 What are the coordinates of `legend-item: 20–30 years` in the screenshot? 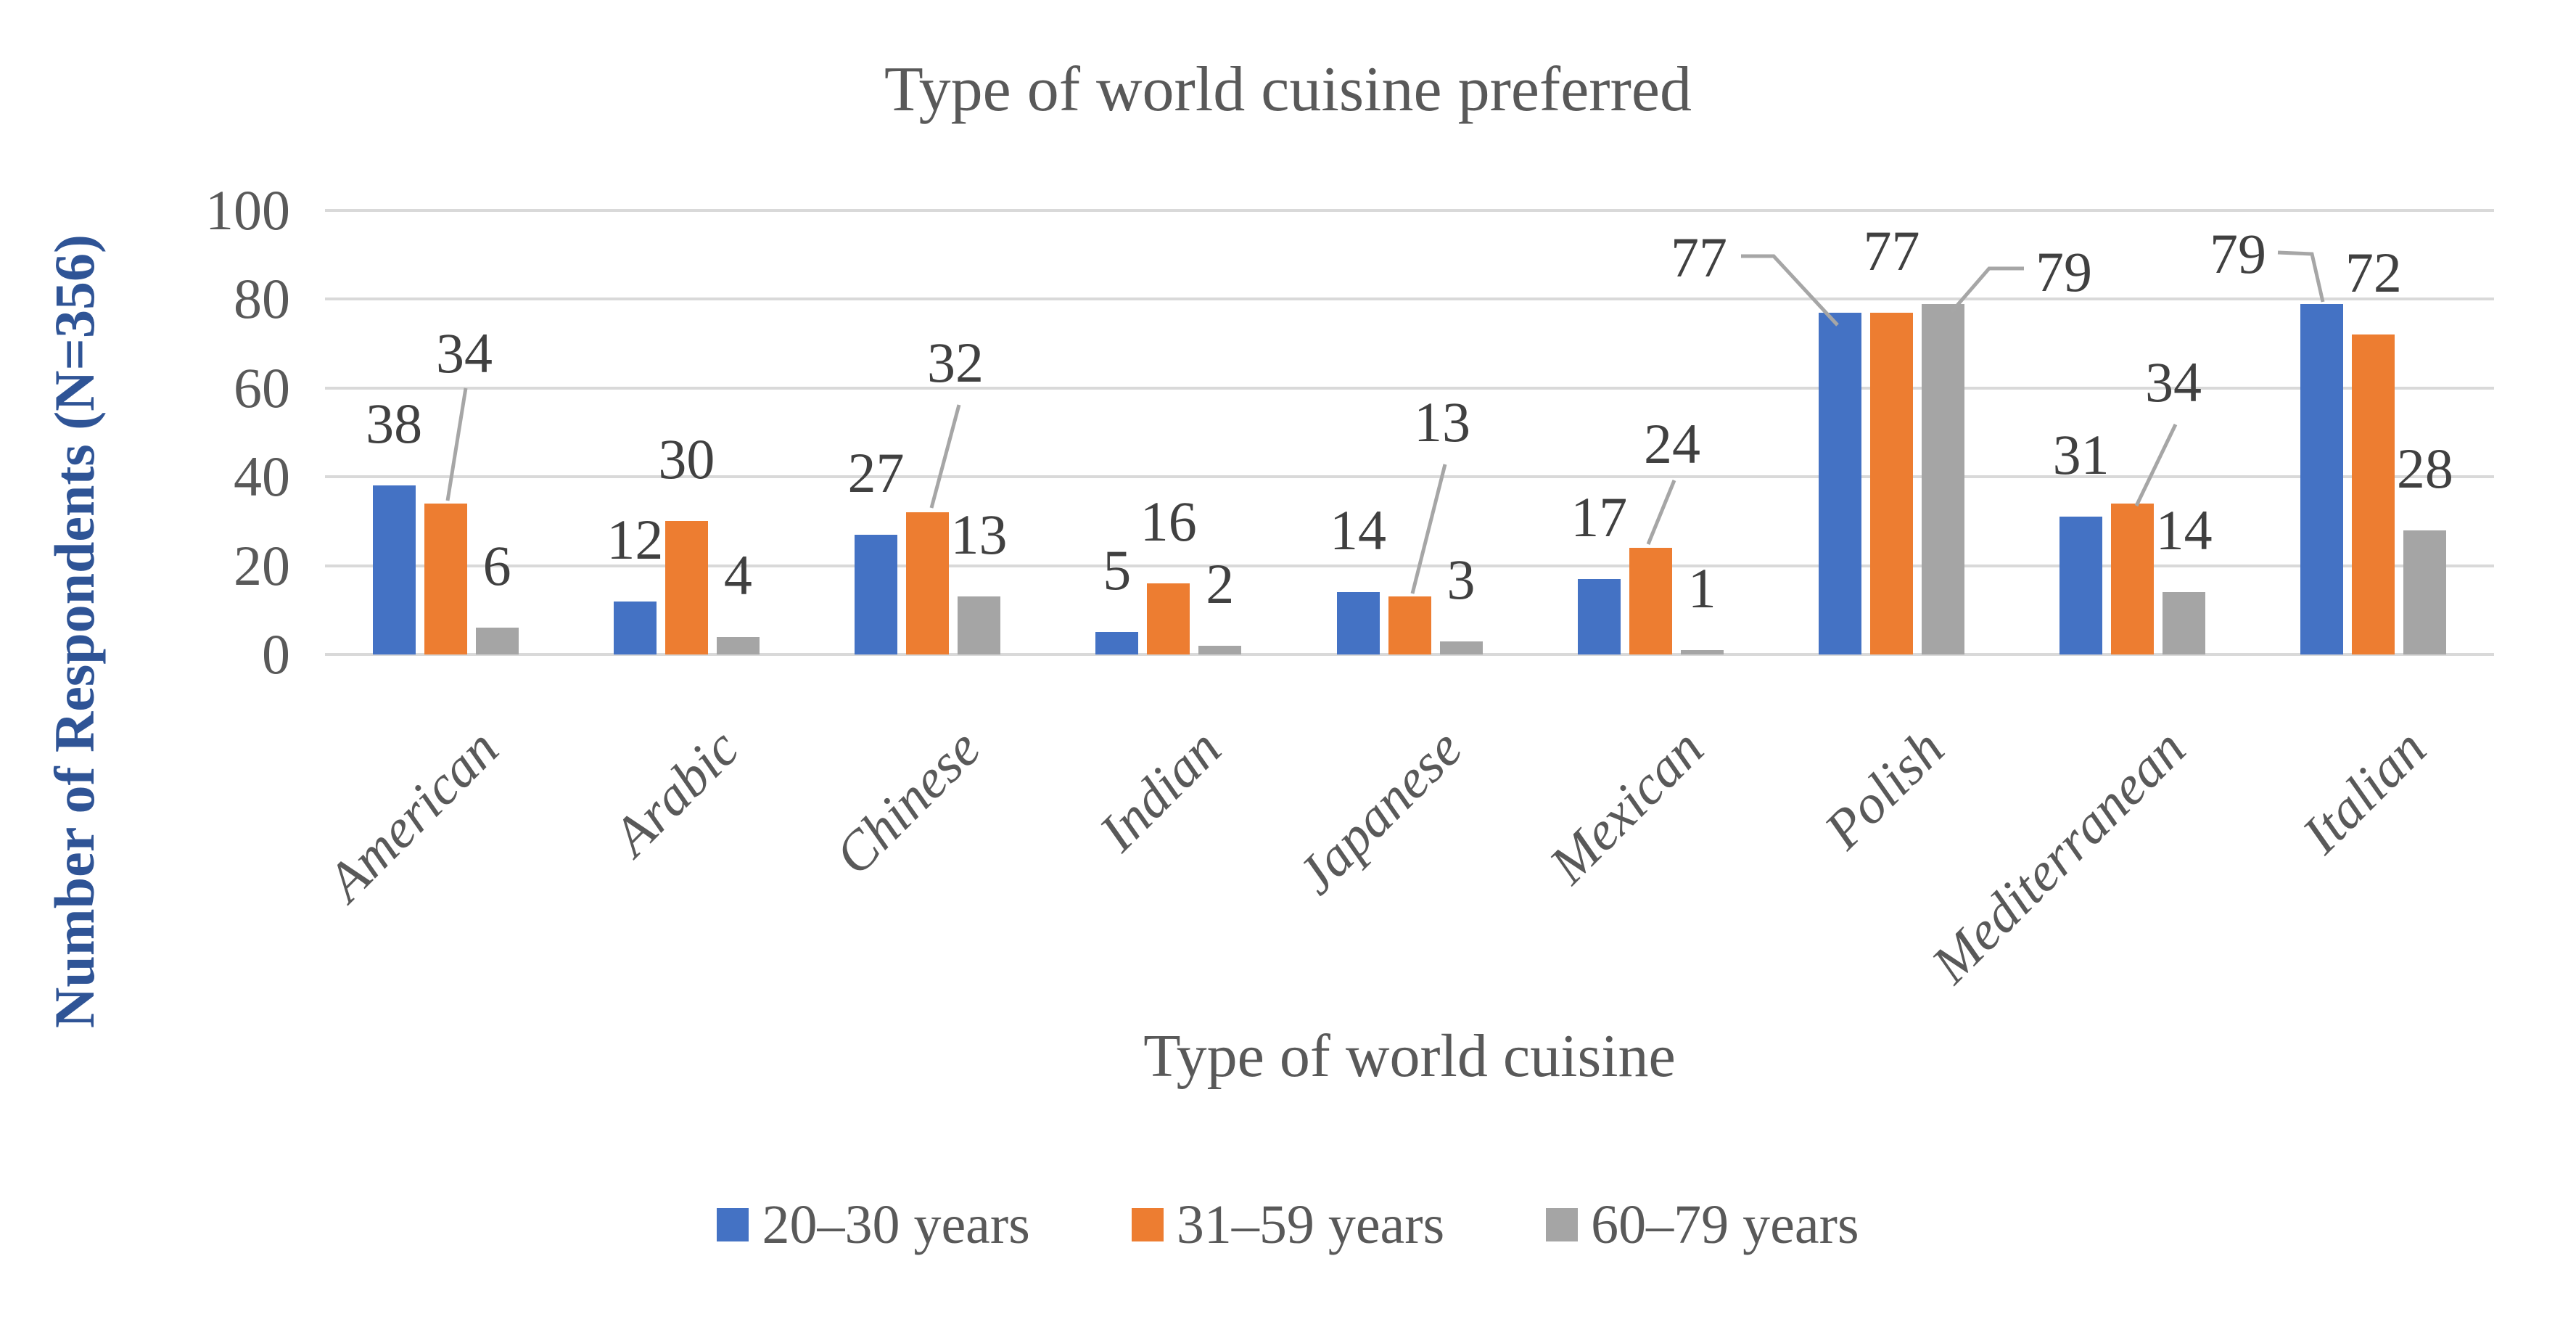 It's located at (873, 1224).